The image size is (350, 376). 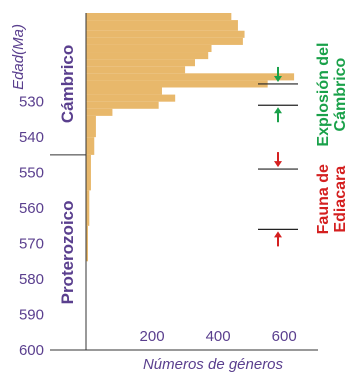 What do you see at coordinates (340, 94) in the screenshot?
I see `event-label-line2: Cámbrico` at bounding box center [340, 94].